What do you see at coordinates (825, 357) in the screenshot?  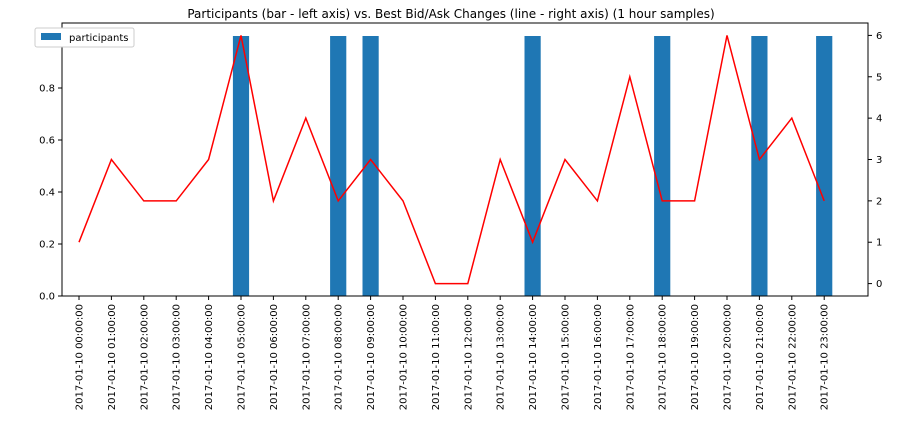 I see `x-tick-label: 2017-01-10 23:00:00` at bounding box center [825, 357].